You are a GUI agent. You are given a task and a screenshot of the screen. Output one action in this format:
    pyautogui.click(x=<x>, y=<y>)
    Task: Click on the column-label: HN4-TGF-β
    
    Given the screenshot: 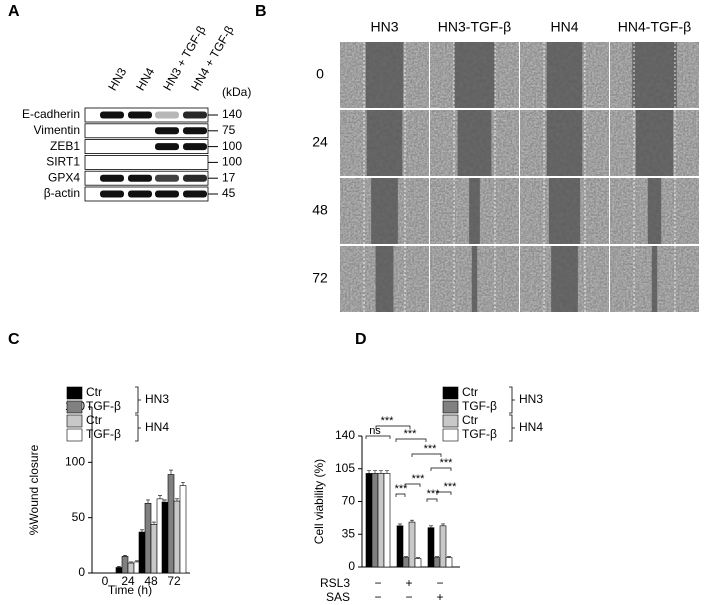 What is the action you would take?
    pyautogui.click(x=654, y=27)
    